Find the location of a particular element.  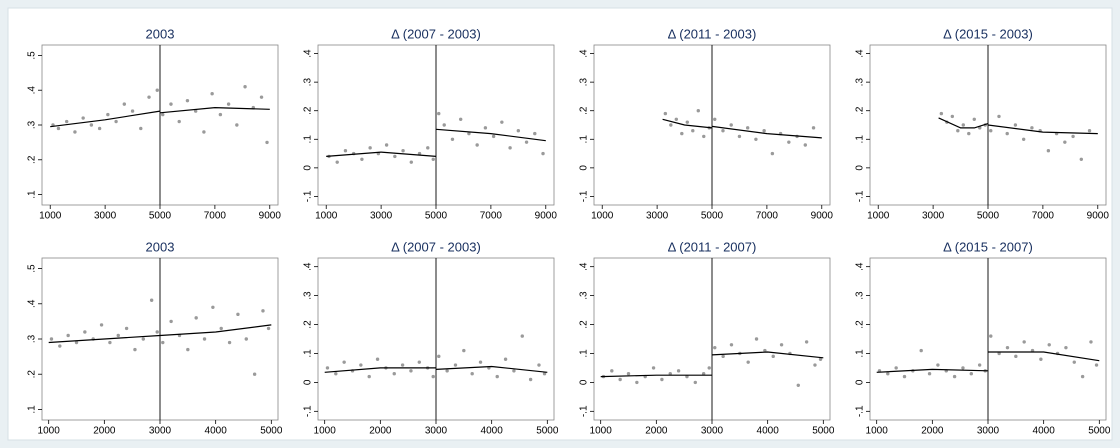

y-tick-label: -.1 is located at coordinates (860, 196).